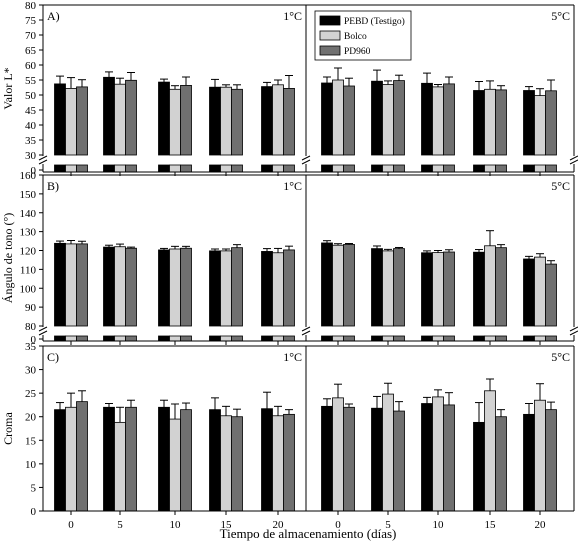 The image size is (578, 544). Describe the element at coordinates (174, 160) in the screenshot. I see `axis-break-gap` at that location.